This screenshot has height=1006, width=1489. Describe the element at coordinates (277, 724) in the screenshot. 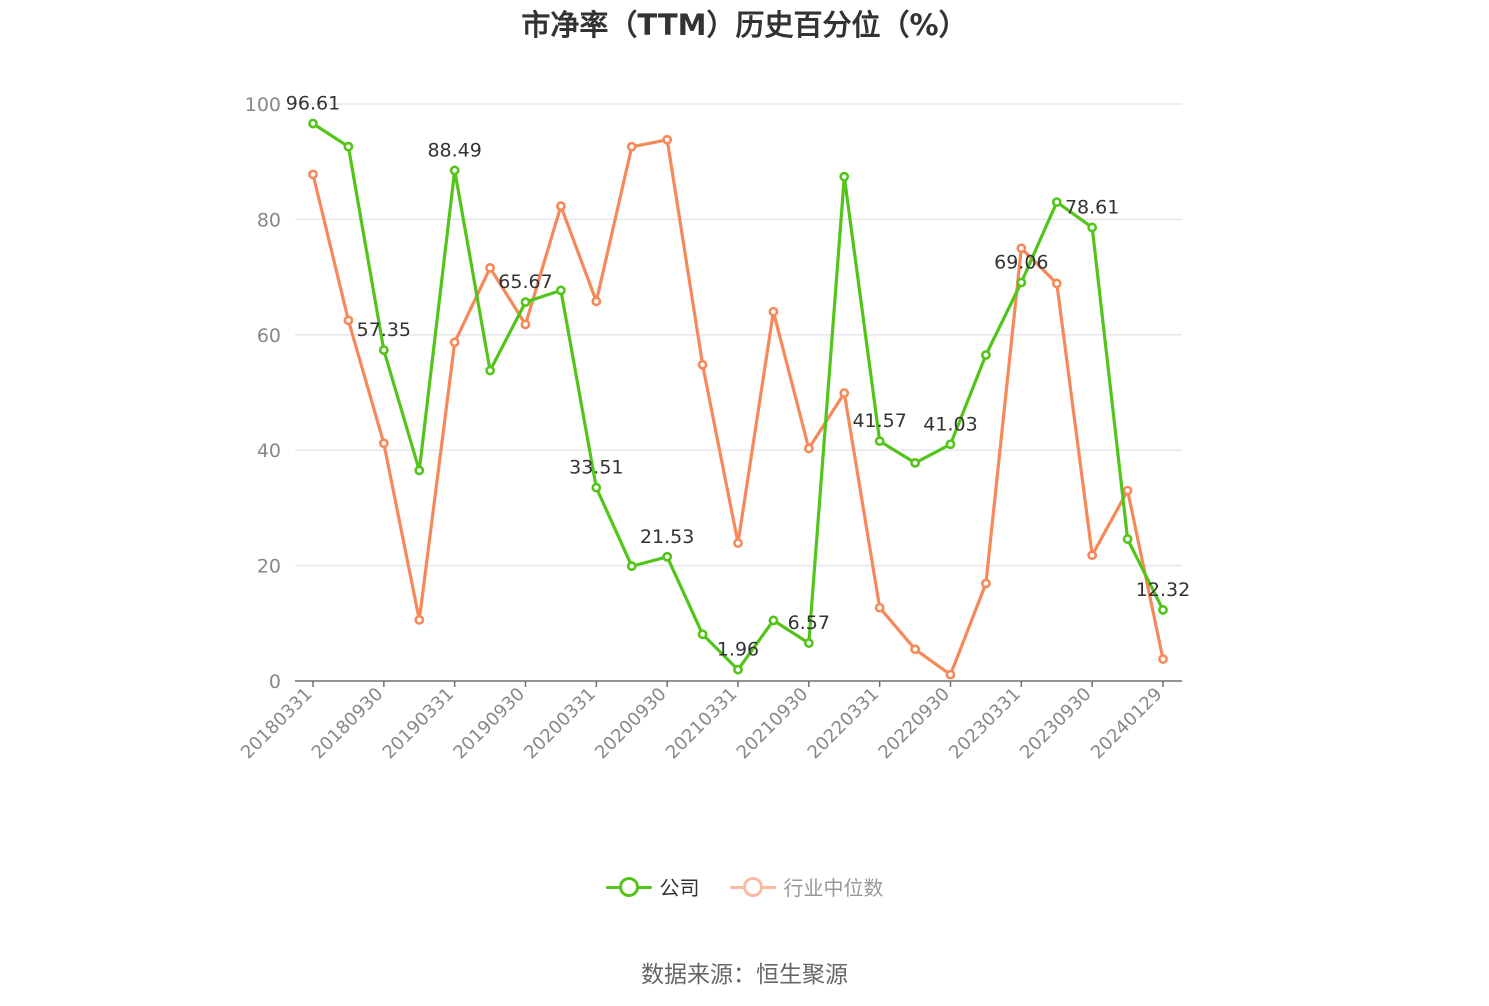

I see `x-tick-label: 20180331` at that location.